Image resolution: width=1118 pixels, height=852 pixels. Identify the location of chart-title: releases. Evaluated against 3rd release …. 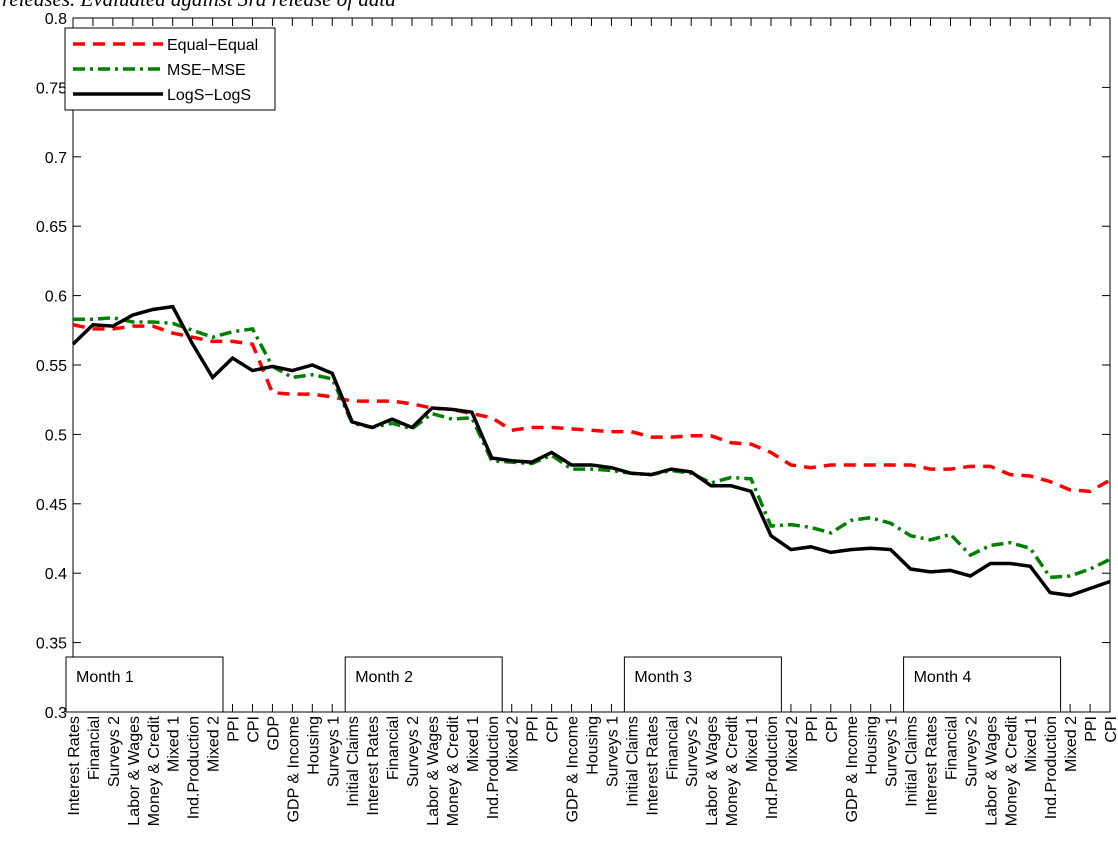
(199, 5).